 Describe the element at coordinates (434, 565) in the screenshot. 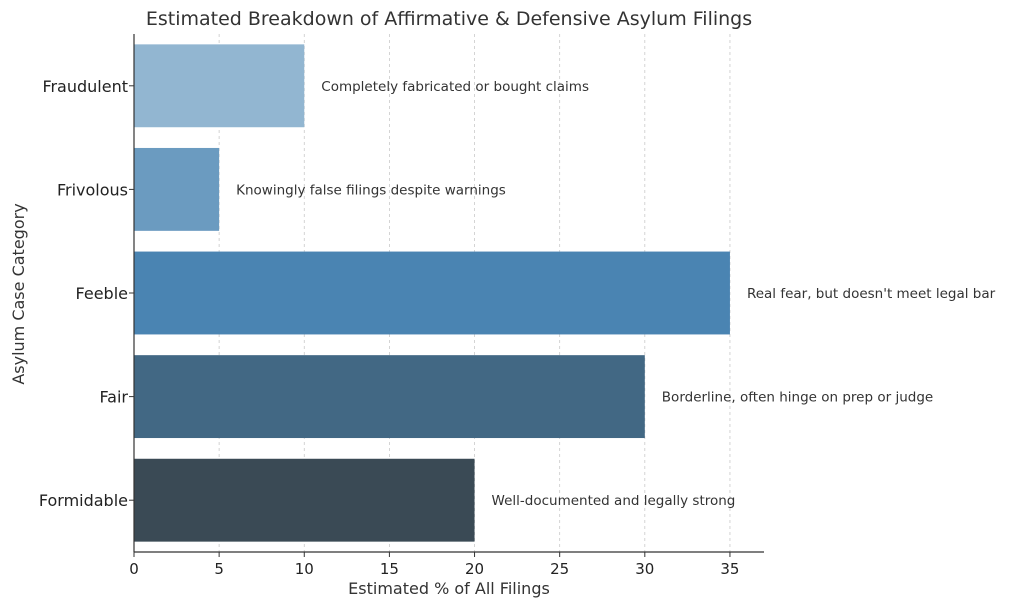

I see `x-ticks: 0 5 10 15 20 25 30 35` at that location.